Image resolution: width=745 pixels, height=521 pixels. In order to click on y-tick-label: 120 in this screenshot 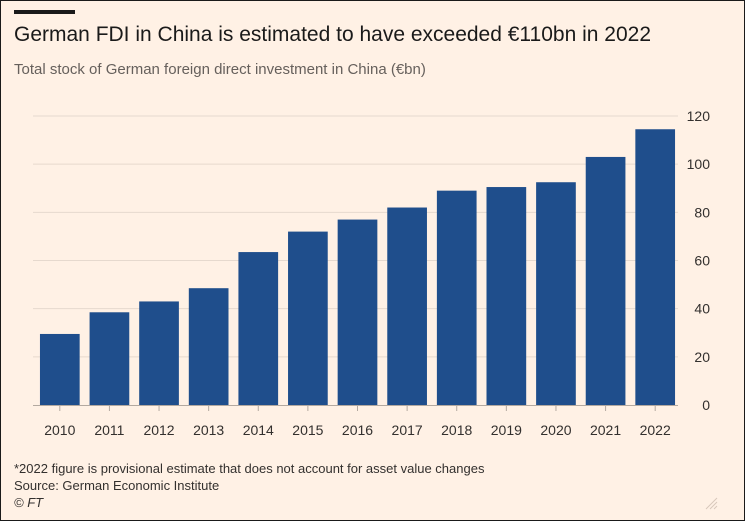, I will do `click(699, 116)`.